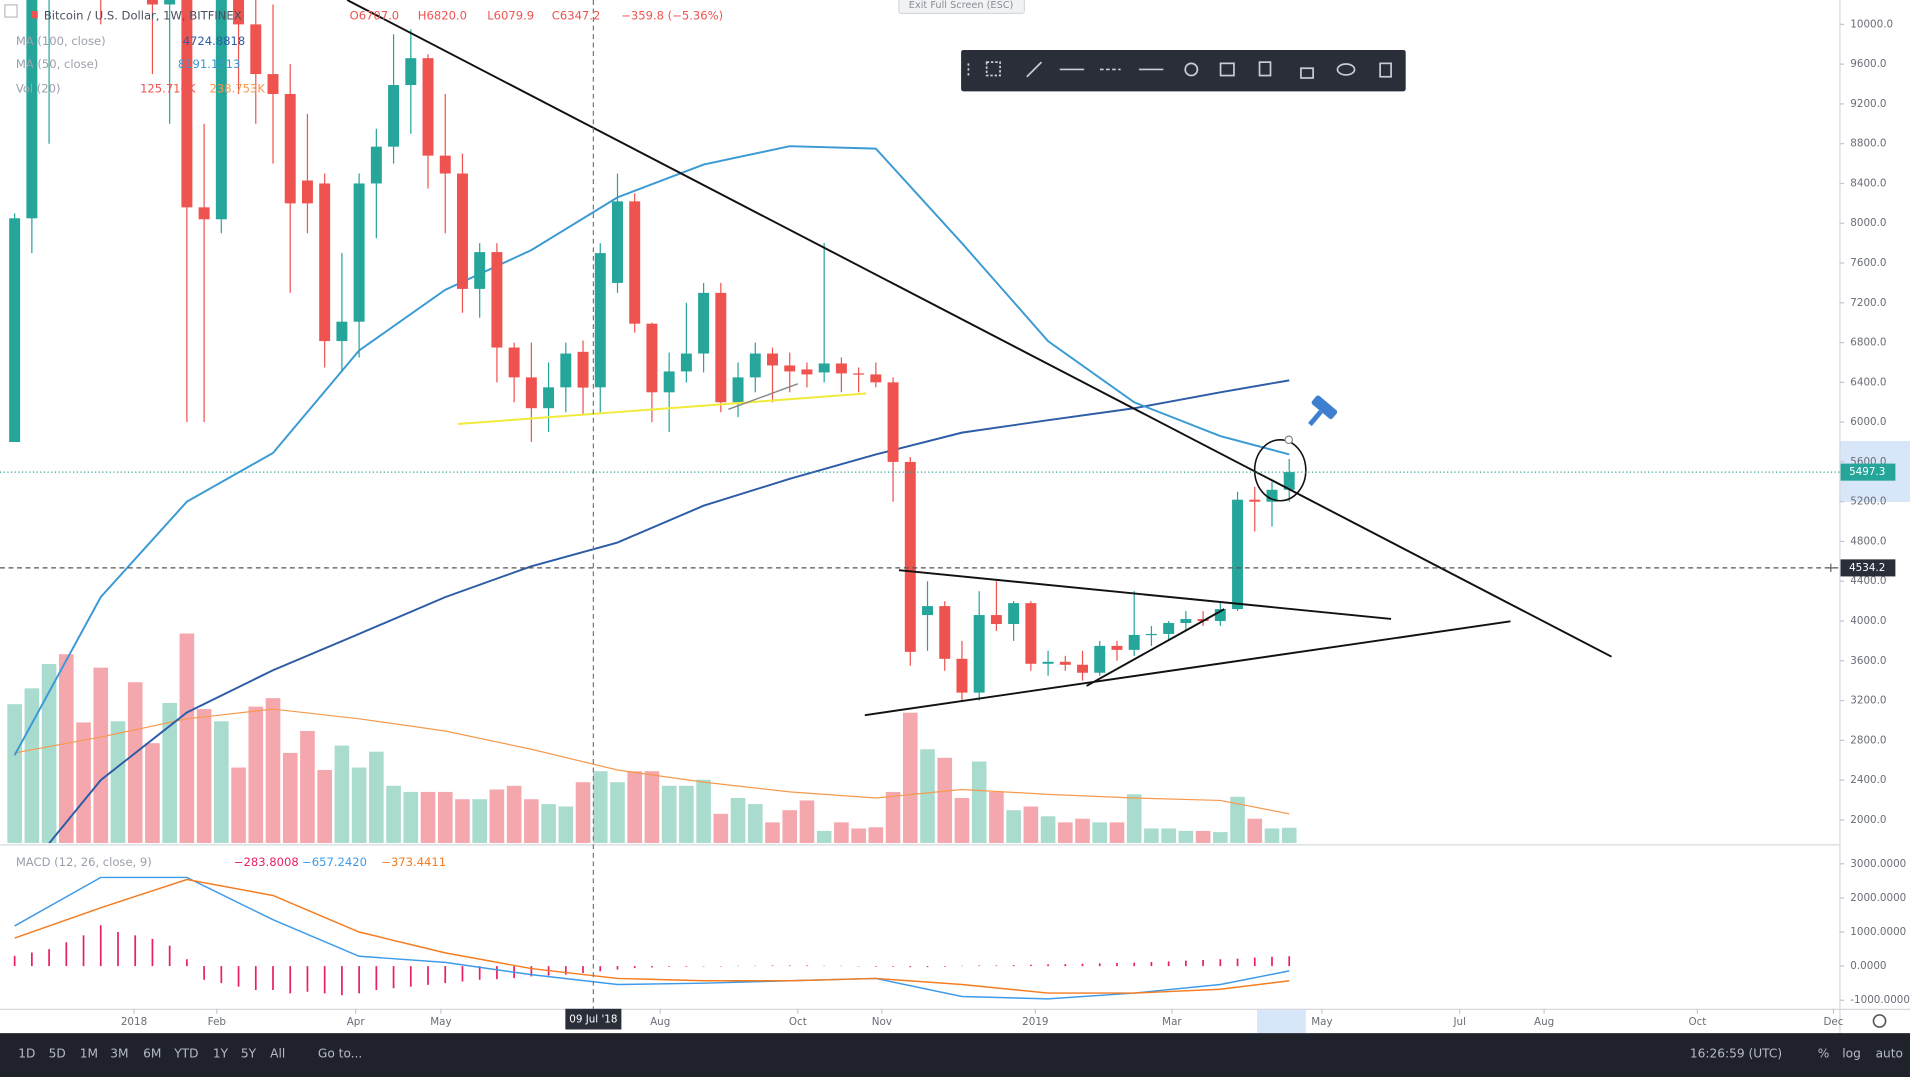 Image resolution: width=1910 pixels, height=1077 pixels. I want to click on macd-legend-value: −373.4411, so click(413, 862).